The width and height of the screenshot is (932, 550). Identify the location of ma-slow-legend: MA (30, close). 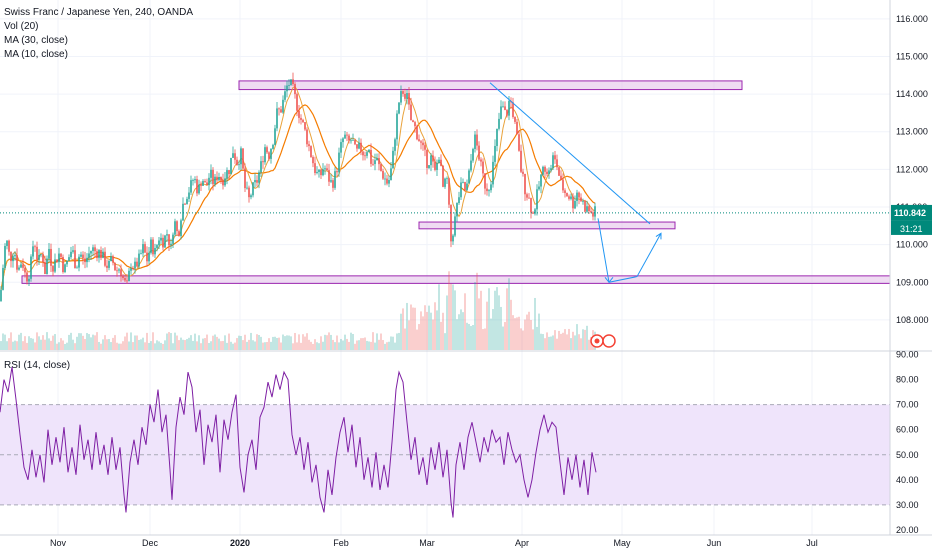
(36, 40).